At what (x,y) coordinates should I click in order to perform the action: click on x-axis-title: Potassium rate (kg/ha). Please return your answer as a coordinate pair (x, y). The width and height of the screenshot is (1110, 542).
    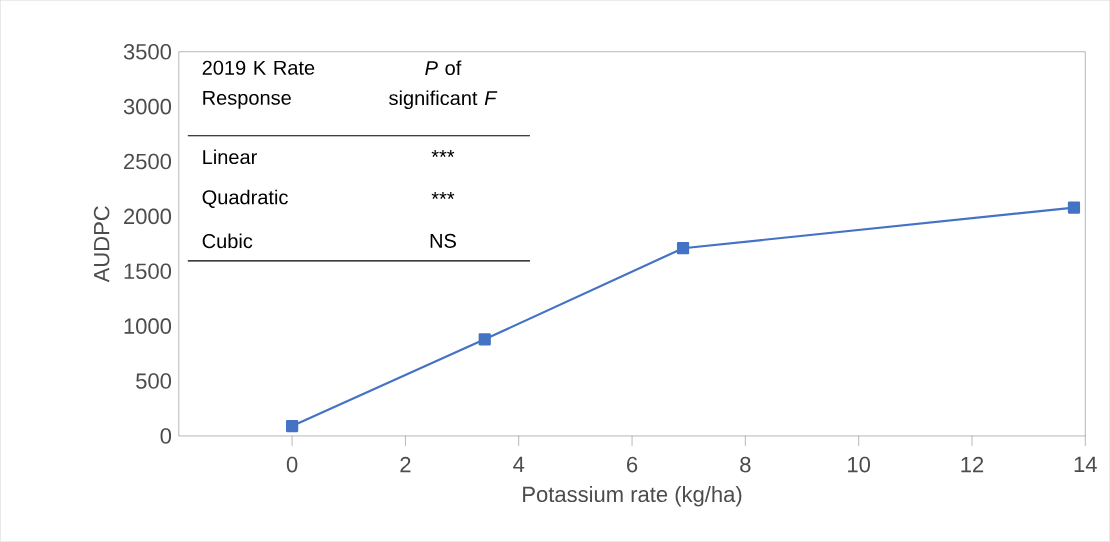
    Looking at the image, I should click on (632, 496).